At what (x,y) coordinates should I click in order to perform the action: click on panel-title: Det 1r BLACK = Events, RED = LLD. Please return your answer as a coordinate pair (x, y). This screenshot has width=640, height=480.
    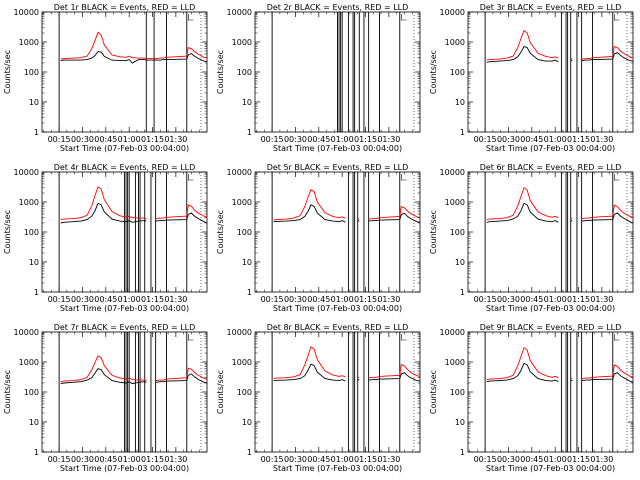
    Looking at the image, I should click on (125, 7).